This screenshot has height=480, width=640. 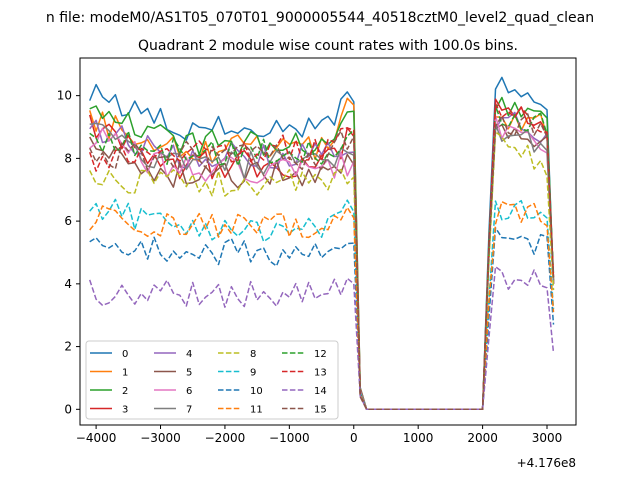 What do you see at coordinates (68, 347) in the screenshot?
I see `y-tick-label: 2` at bounding box center [68, 347].